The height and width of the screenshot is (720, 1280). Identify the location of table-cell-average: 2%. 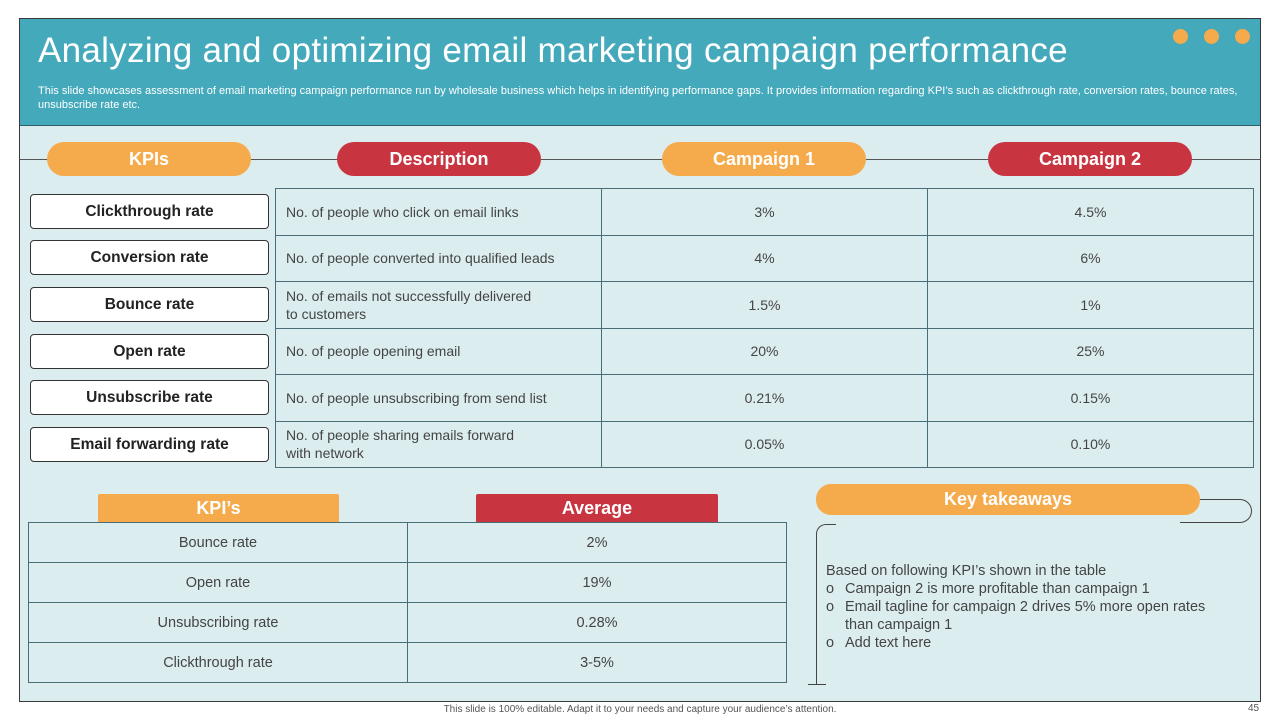
(597, 542).